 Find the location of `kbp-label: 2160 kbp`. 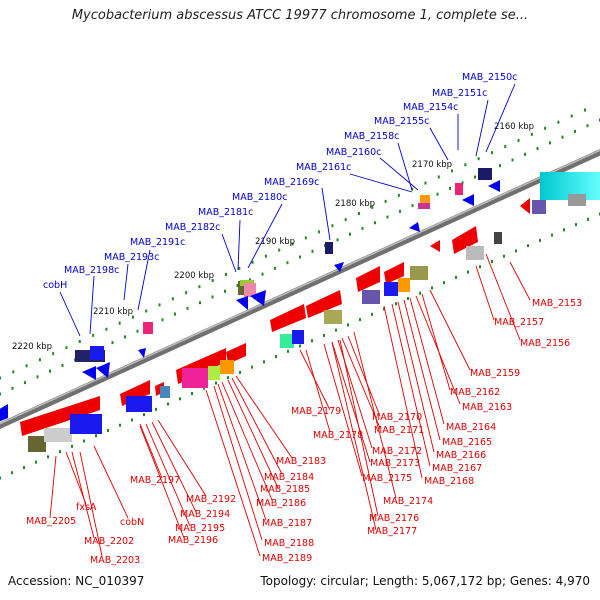

kbp-label: 2160 kbp is located at coordinates (514, 127).